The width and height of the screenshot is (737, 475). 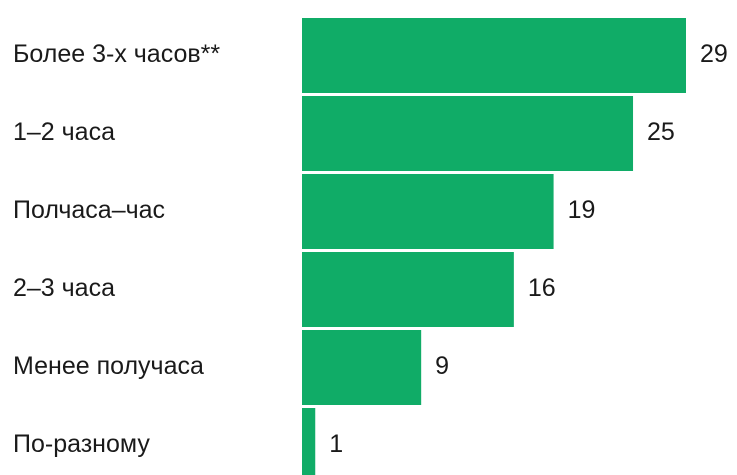 I want to click on category-label-2: Полчаса–час, so click(x=89, y=210).